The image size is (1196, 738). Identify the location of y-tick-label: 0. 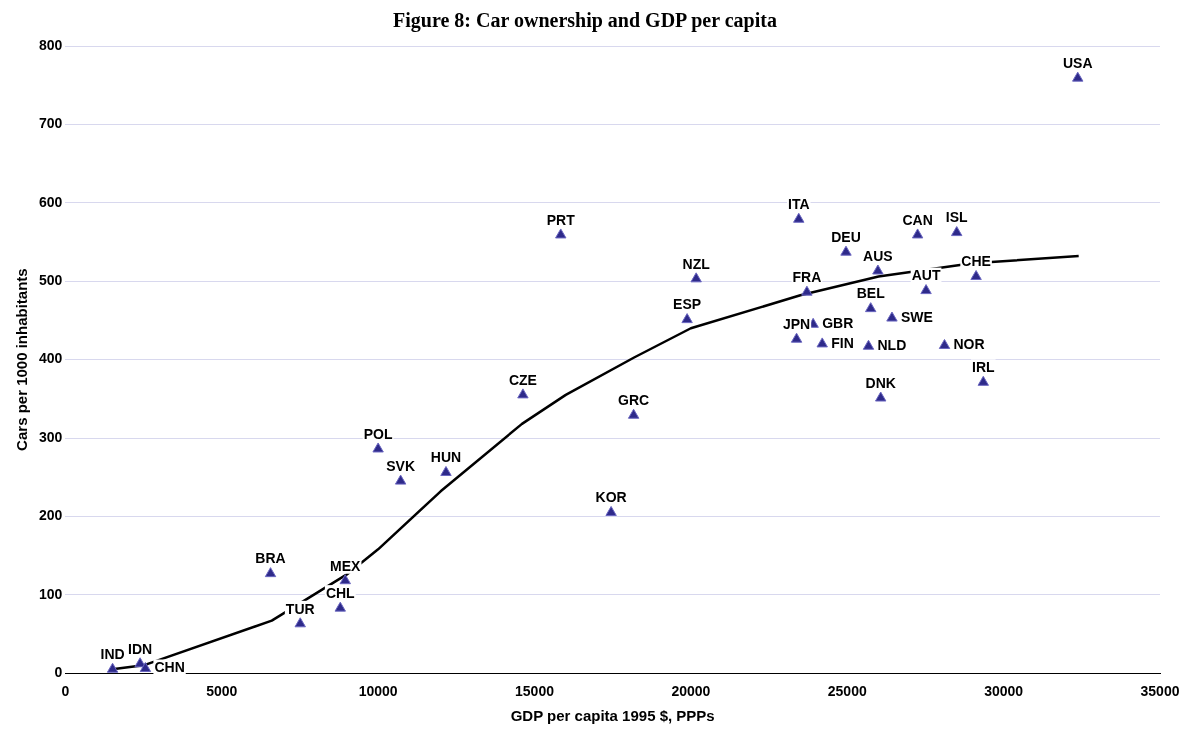
(58, 672).